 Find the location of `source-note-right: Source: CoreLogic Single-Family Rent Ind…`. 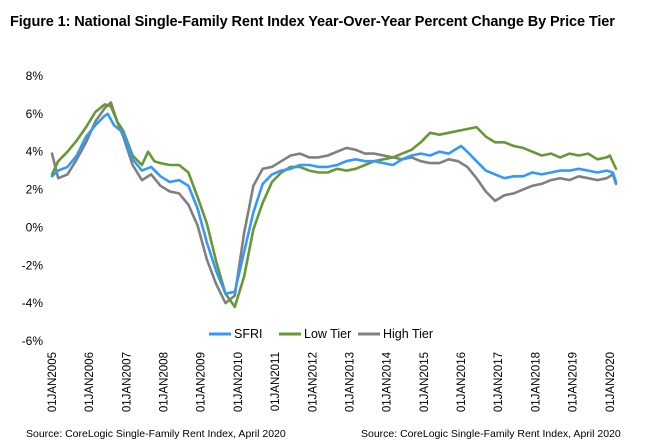

source-note-right: Source: CoreLogic Single-Family Rent Ind… is located at coordinates (491, 434).